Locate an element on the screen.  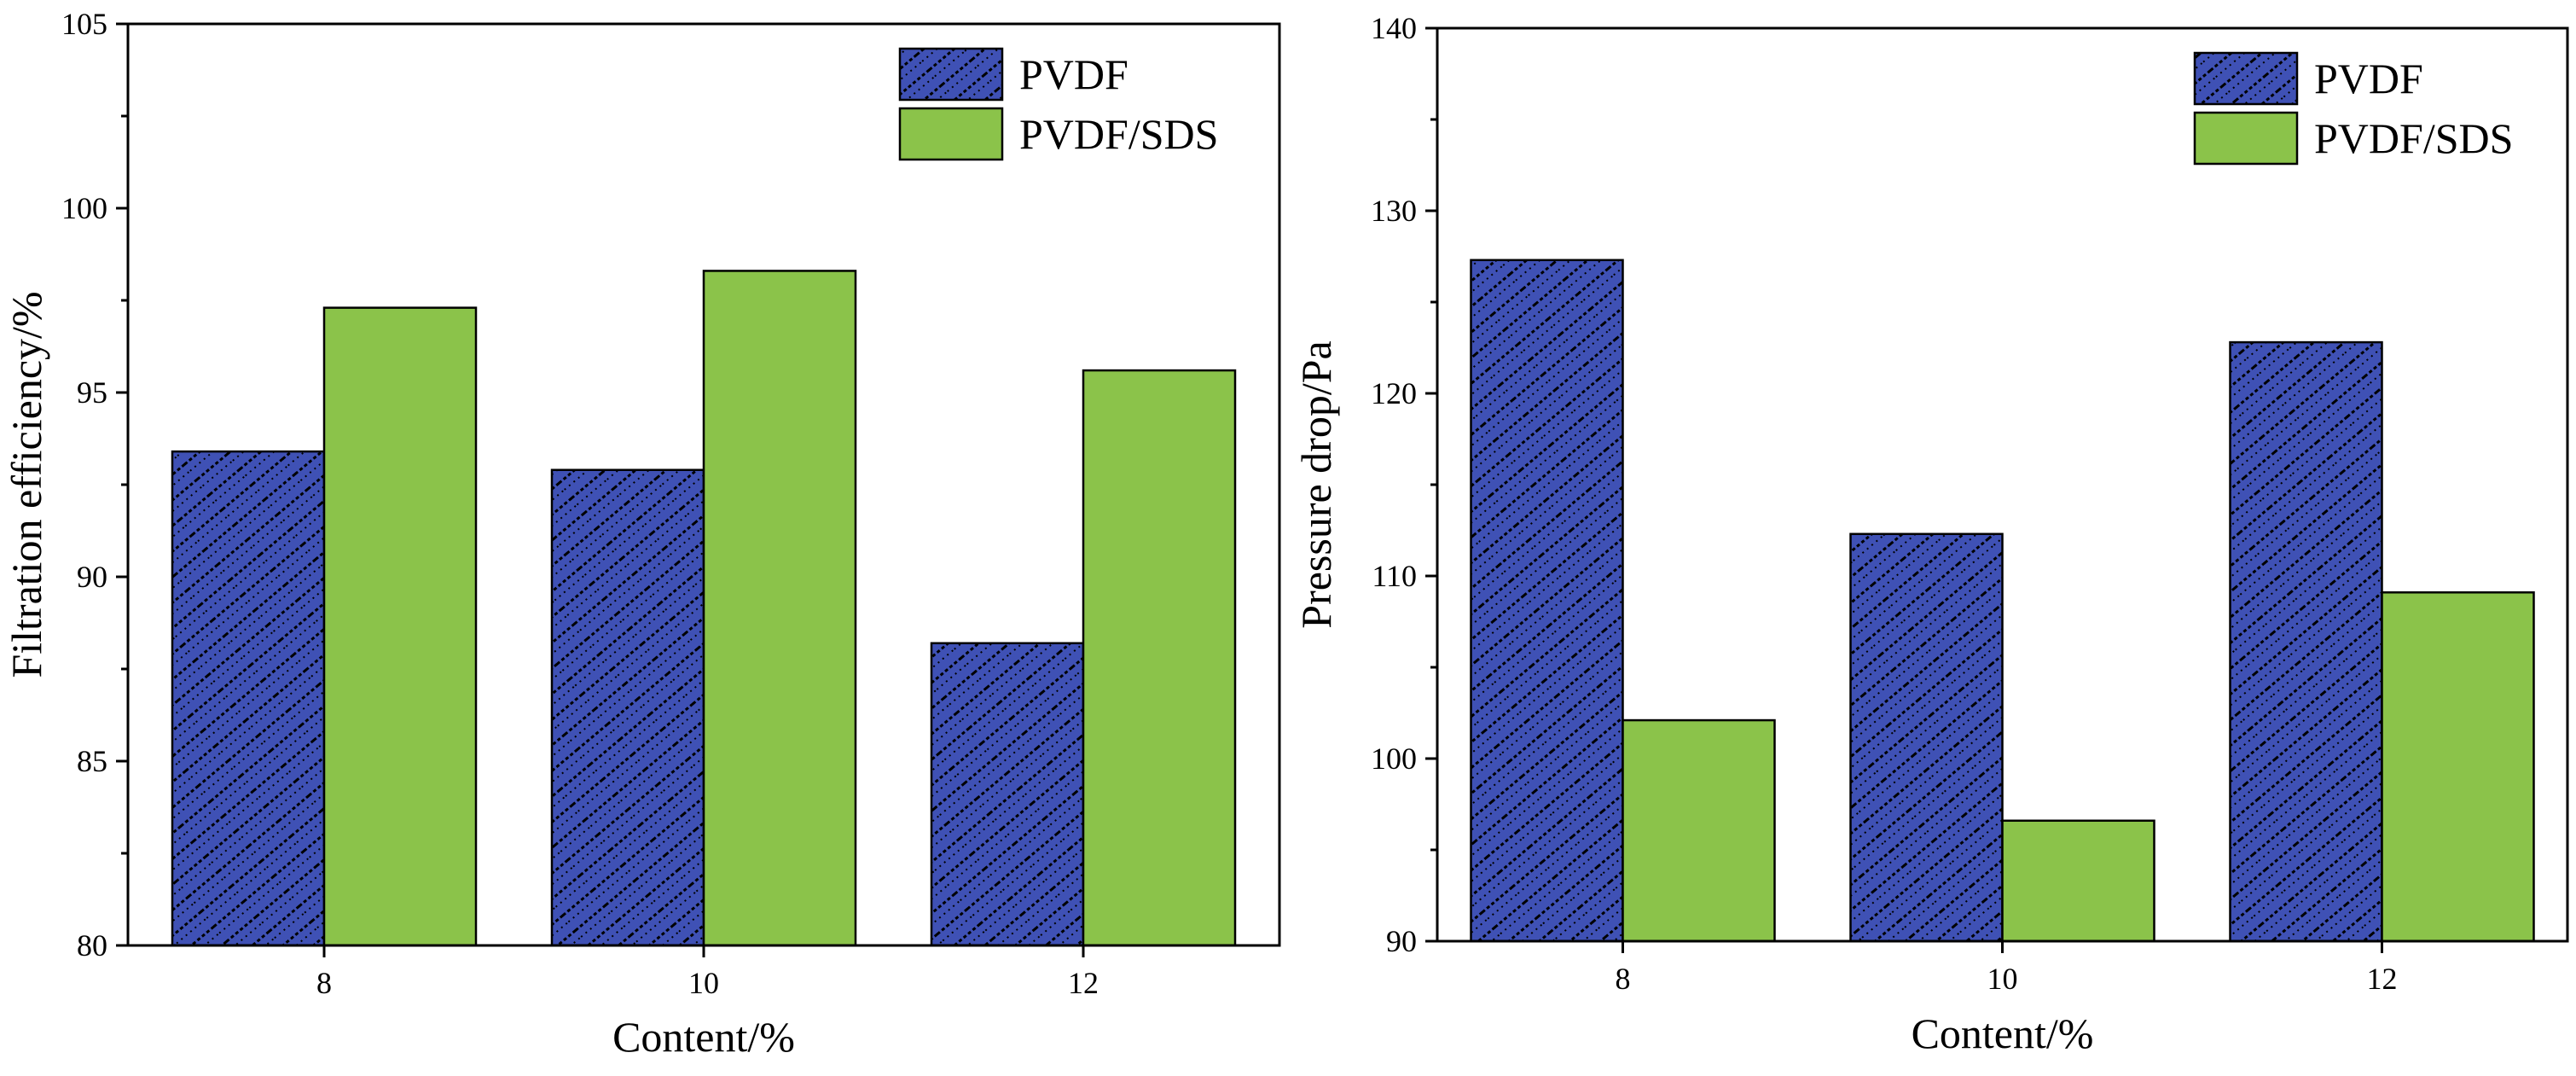
y-tick-label: 80 is located at coordinates (92, 946).